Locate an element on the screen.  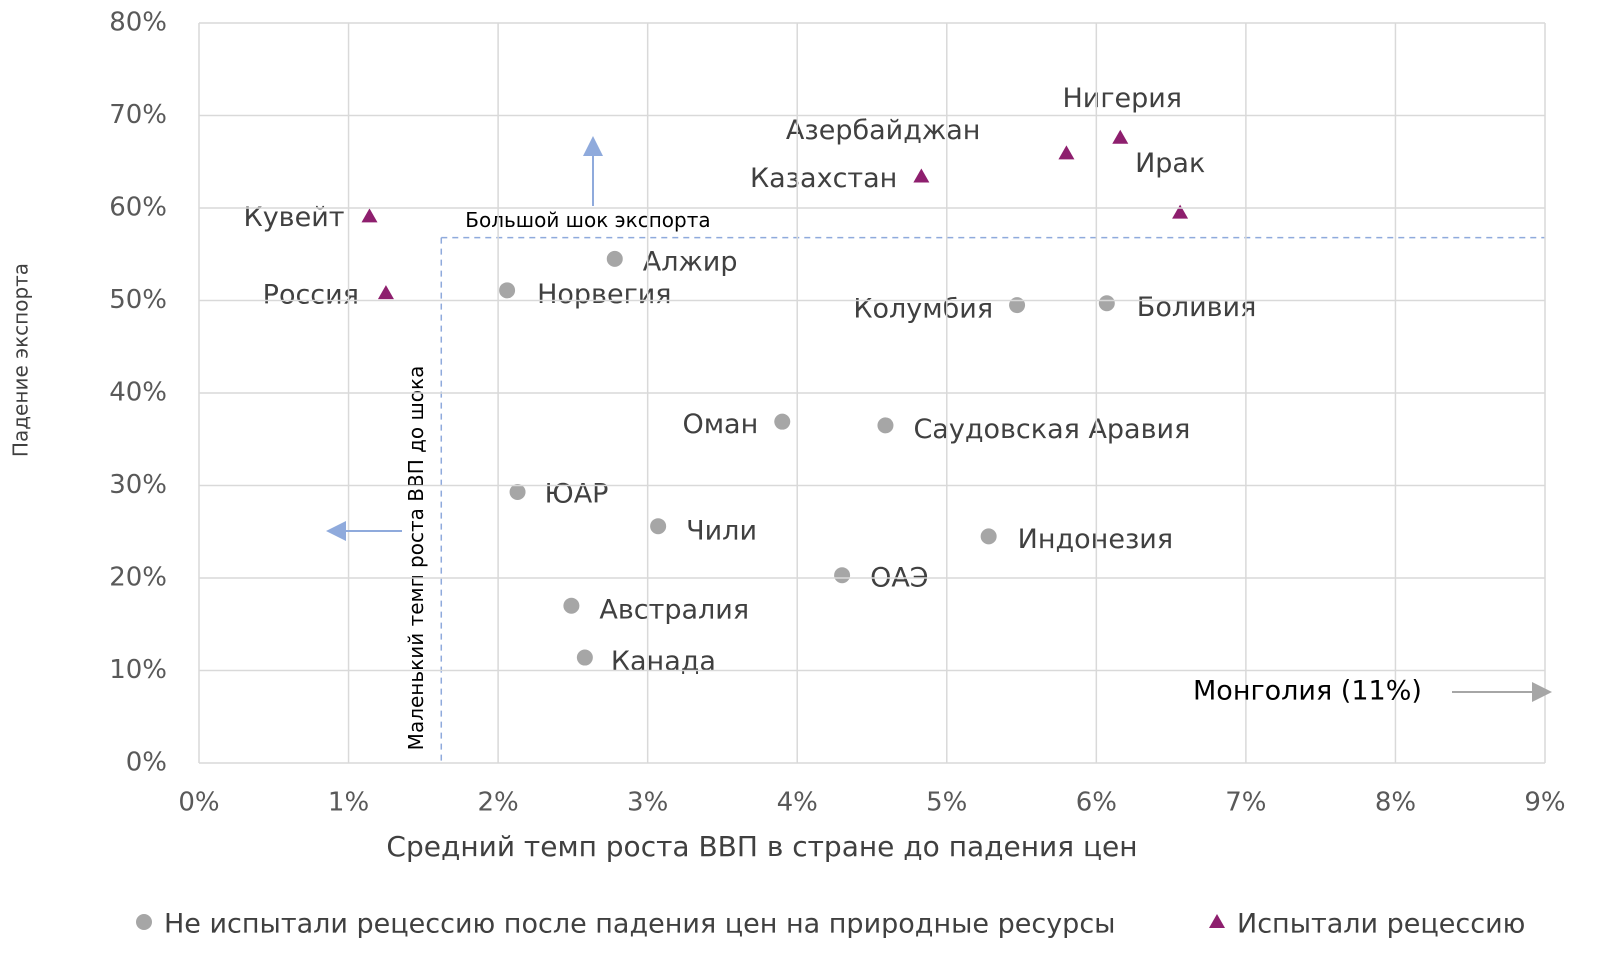
x-tick-label: 3% is located at coordinates (647, 803).